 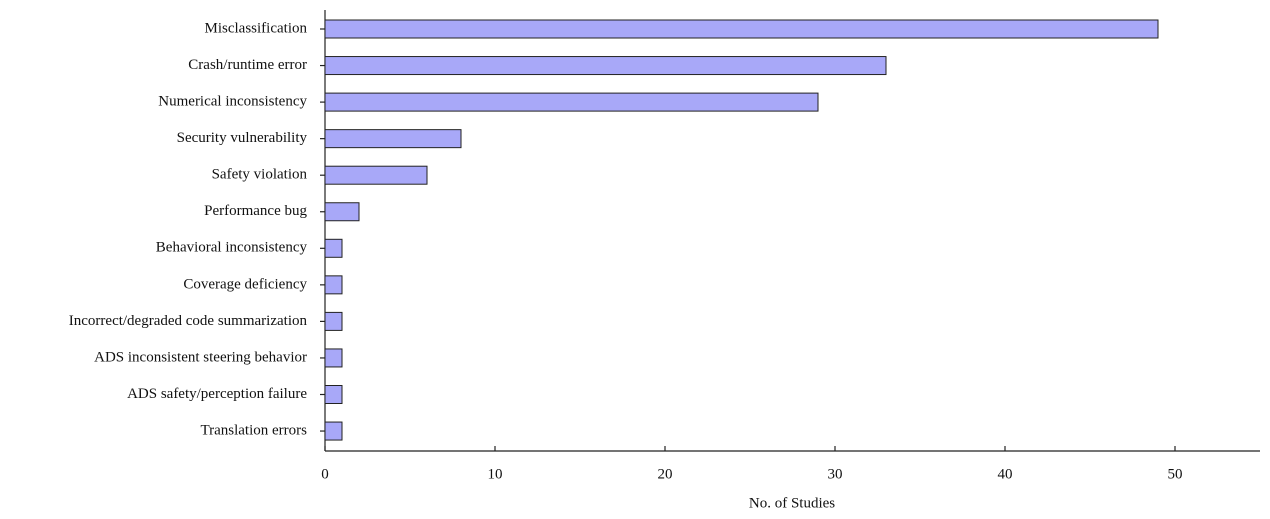 I want to click on x-tick-label: 20, so click(x=665, y=474).